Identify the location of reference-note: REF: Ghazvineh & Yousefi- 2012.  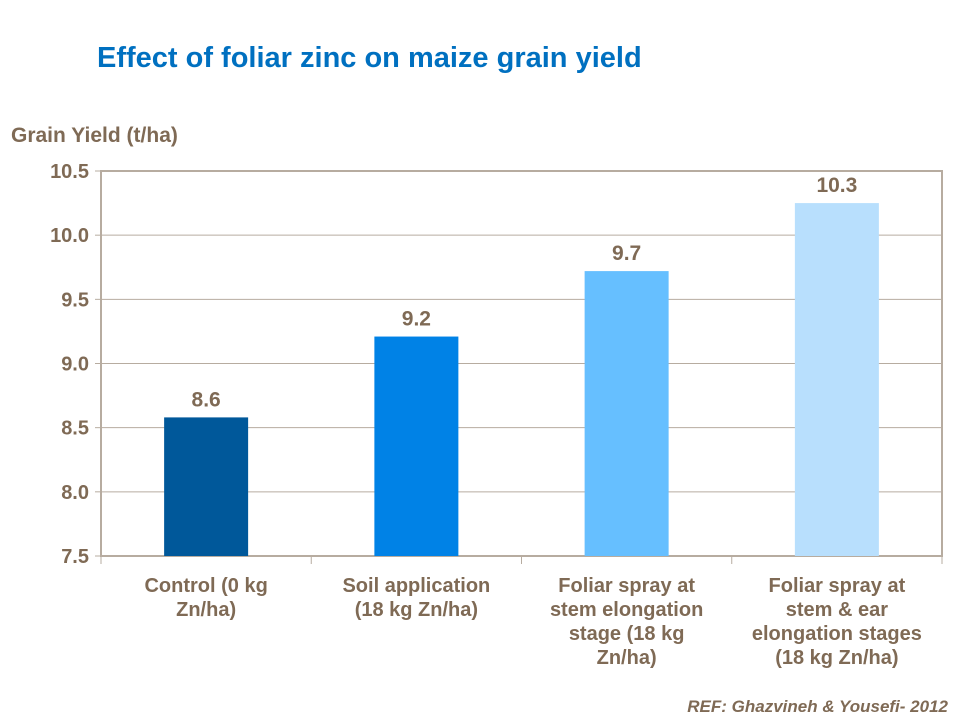
(817, 706).